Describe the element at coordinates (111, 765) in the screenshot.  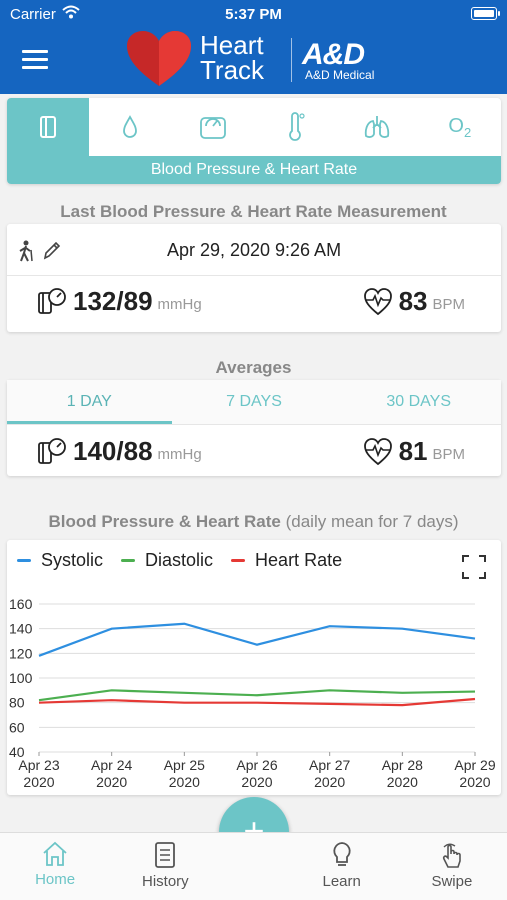
I see `x-tick-label: Apr 24` at that location.